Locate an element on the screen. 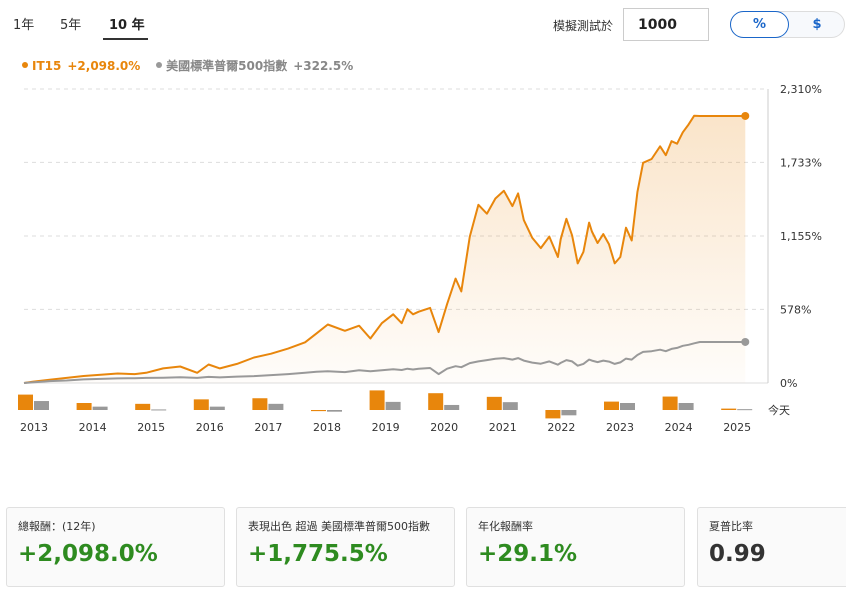 The height and width of the screenshot is (600, 846). y-tick-label: 1,155% is located at coordinates (801, 236).